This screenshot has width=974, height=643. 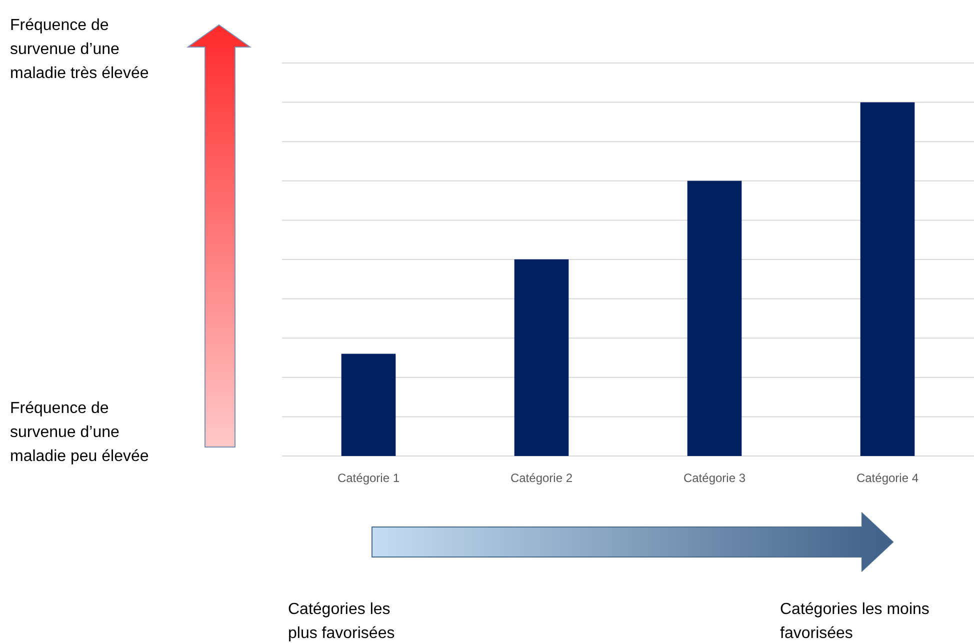 I want to click on x-tick-label: Catégorie 1, so click(x=368, y=478).